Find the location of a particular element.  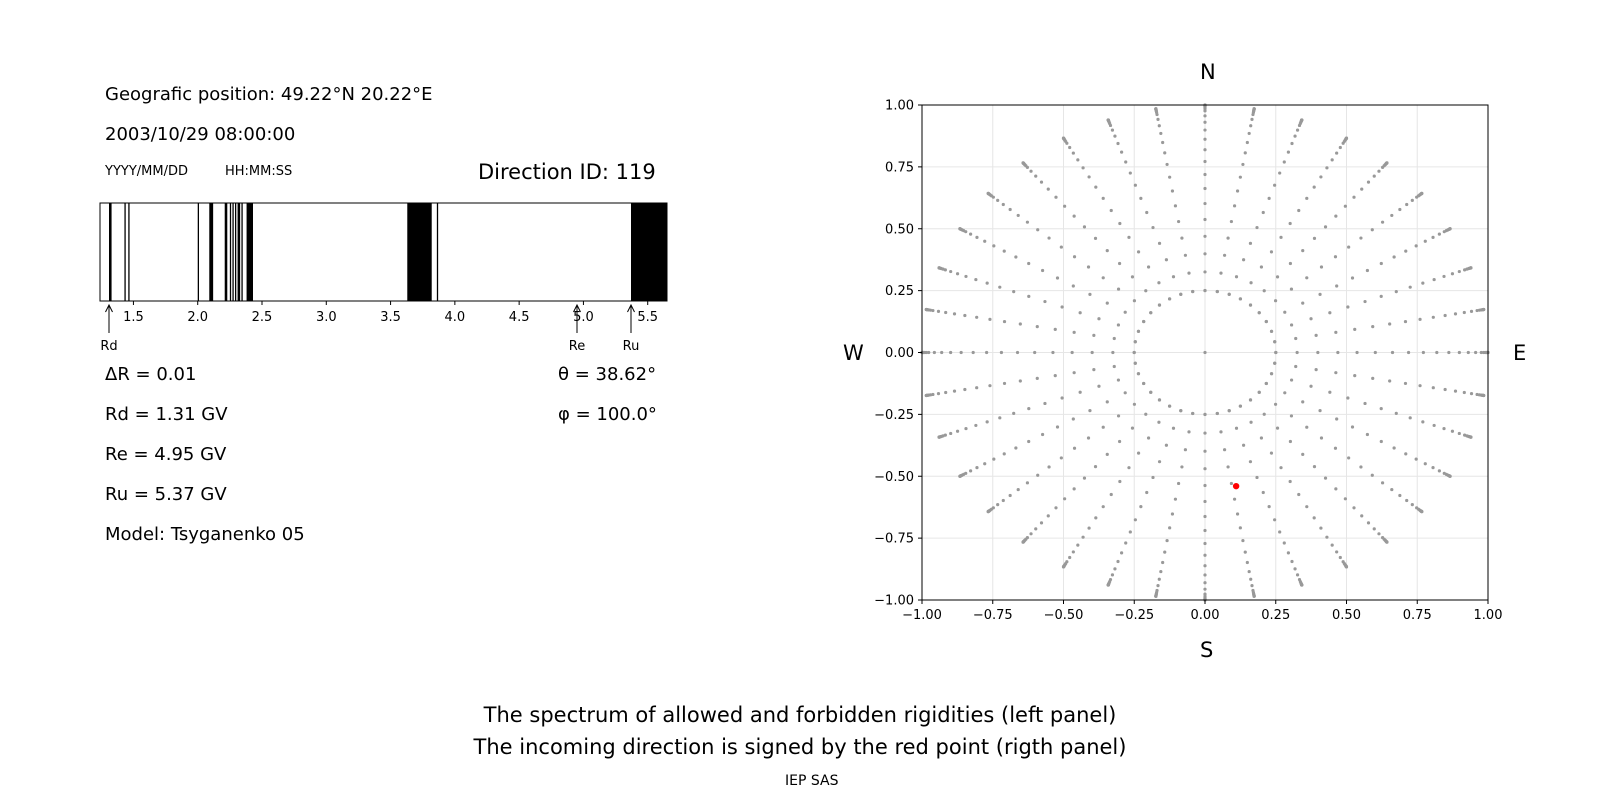

compass-east: E is located at coordinates (1520, 353).